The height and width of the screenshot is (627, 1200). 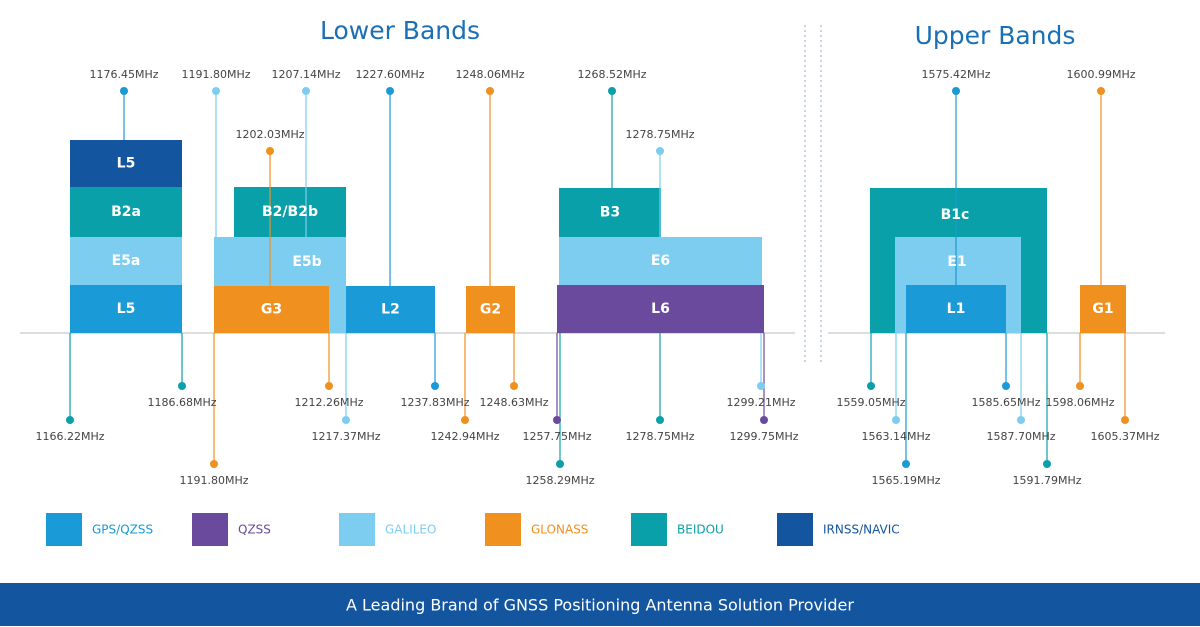 What do you see at coordinates (955, 74) in the screenshot?
I see `frequency-label: 1575.42MHz` at bounding box center [955, 74].